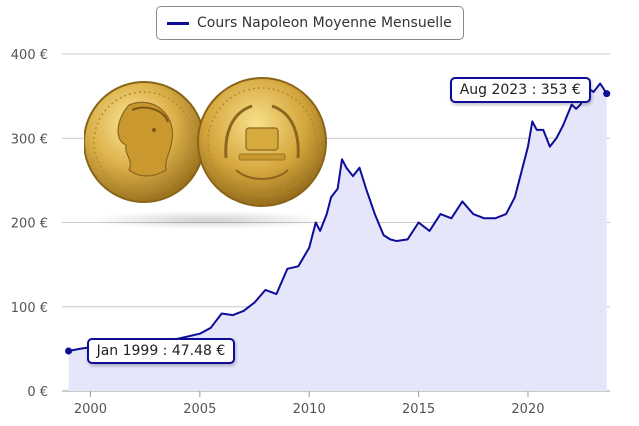 The width and height of the screenshot is (639, 426). What do you see at coordinates (199, 409) in the screenshot?
I see `x-tick-label: 2005` at bounding box center [199, 409].